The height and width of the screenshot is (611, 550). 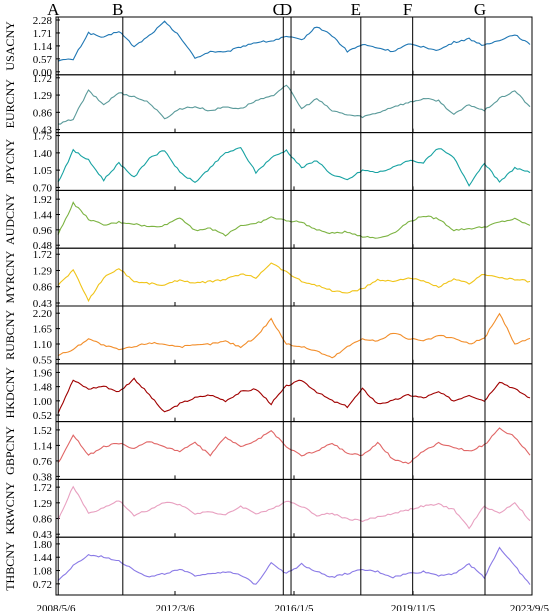 I want to click on panel-frame-rubcny, so click(x=294, y=335).